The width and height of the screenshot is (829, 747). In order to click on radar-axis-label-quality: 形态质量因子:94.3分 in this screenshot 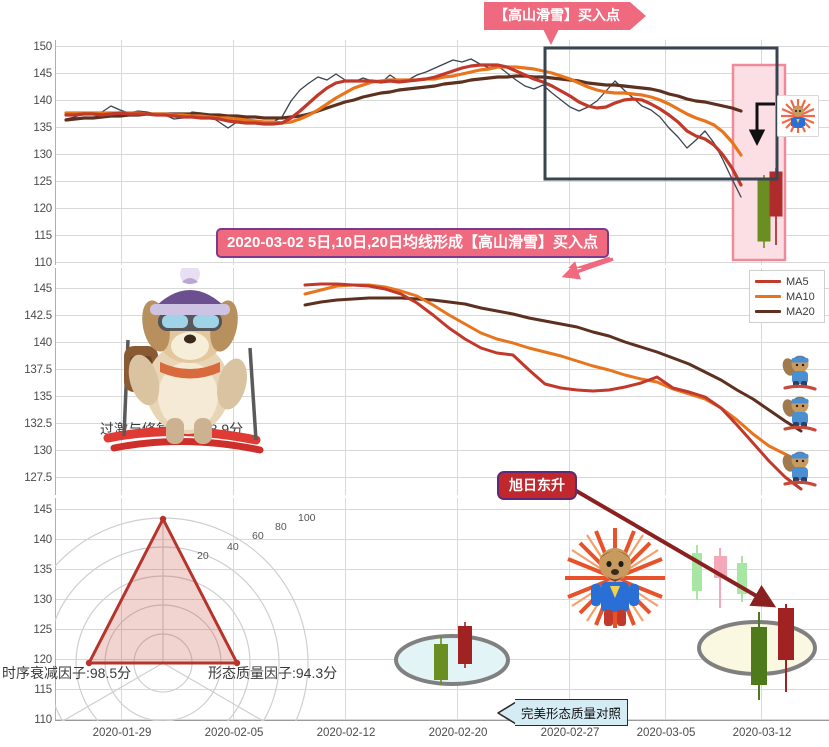, I will do `click(272, 673)`.